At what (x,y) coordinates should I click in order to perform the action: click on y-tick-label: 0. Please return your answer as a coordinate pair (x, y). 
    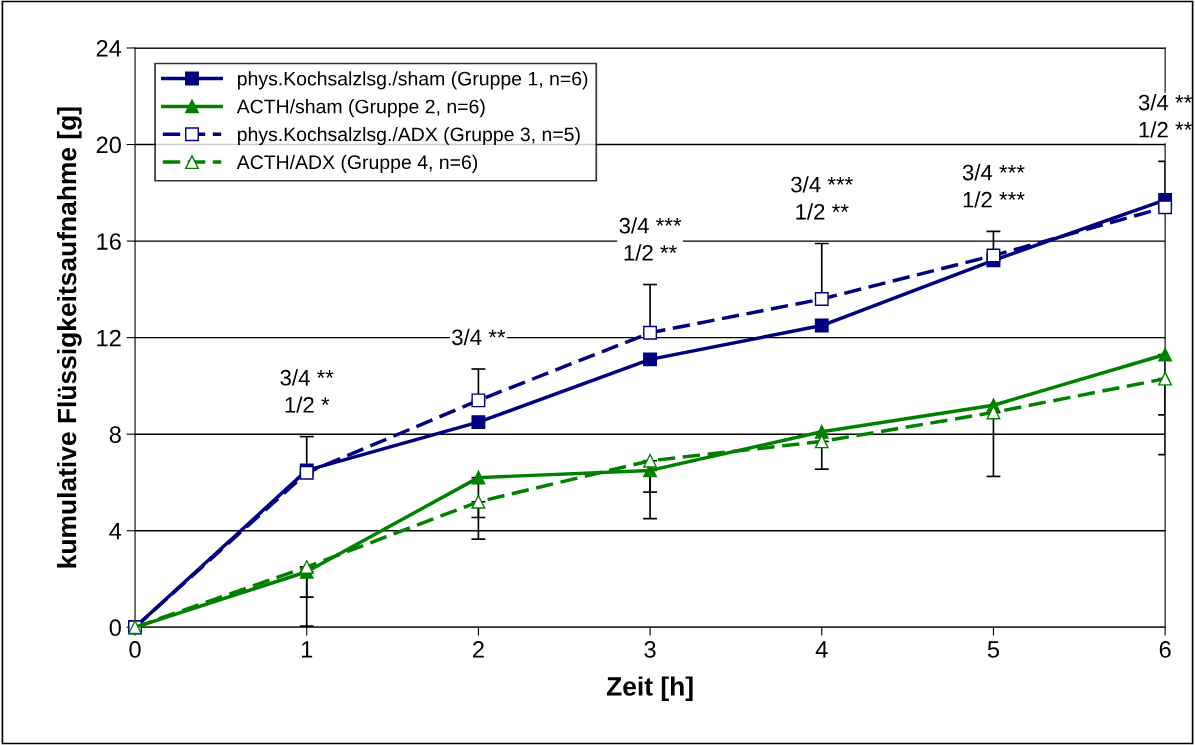
    Looking at the image, I should click on (115, 628).